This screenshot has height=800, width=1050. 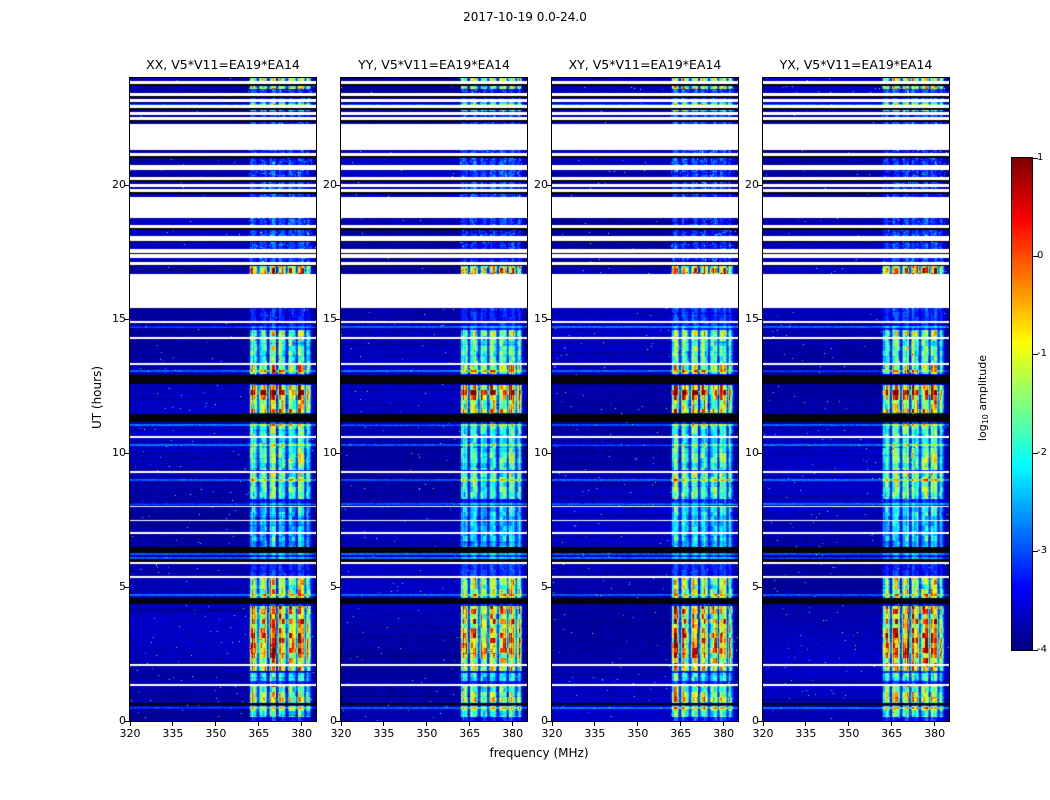 What do you see at coordinates (1040, 157) in the screenshot?
I see `colorbar-tick-label: 1` at bounding box center [1040, 157].